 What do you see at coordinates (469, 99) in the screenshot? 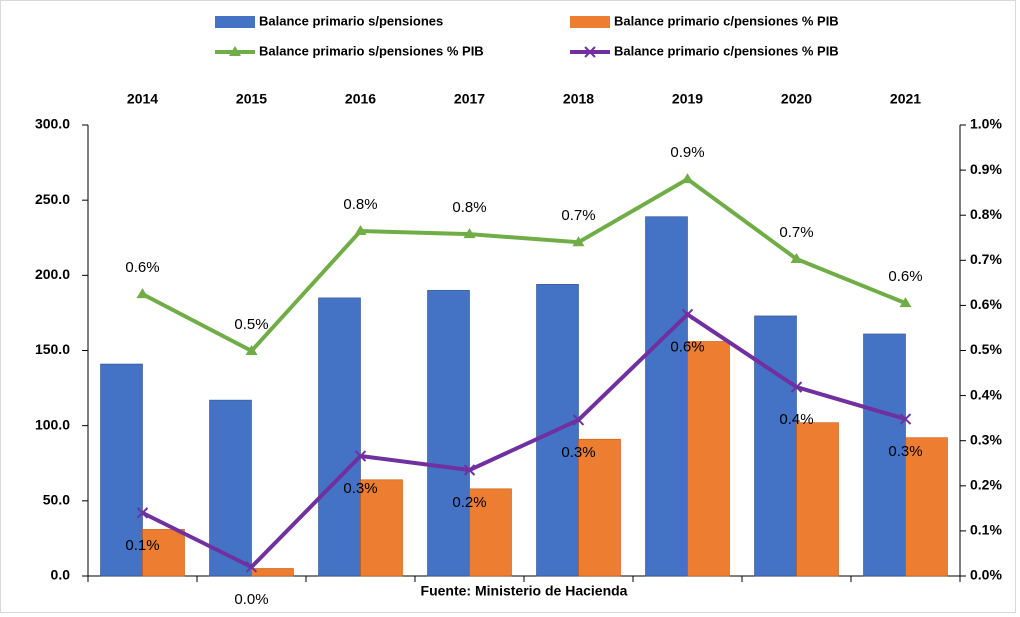
I see `x-tick-label: 2017` at bounding box center [469, 99].